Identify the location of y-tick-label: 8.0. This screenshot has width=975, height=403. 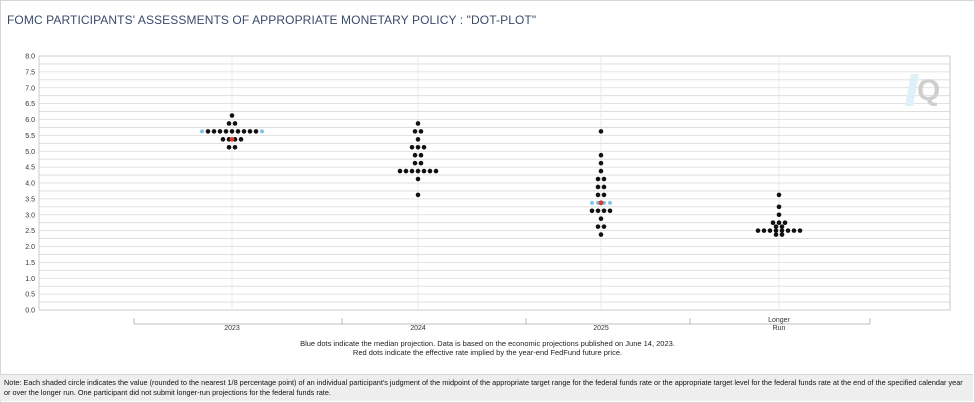
(30, 57).